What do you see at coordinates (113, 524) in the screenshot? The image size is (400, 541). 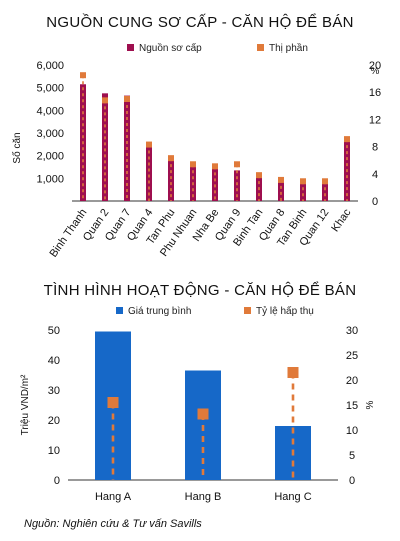 I see `source-note: Nguồn: Nghiên cứu & Tư vấn Savills` at bounding box center [113, 524].